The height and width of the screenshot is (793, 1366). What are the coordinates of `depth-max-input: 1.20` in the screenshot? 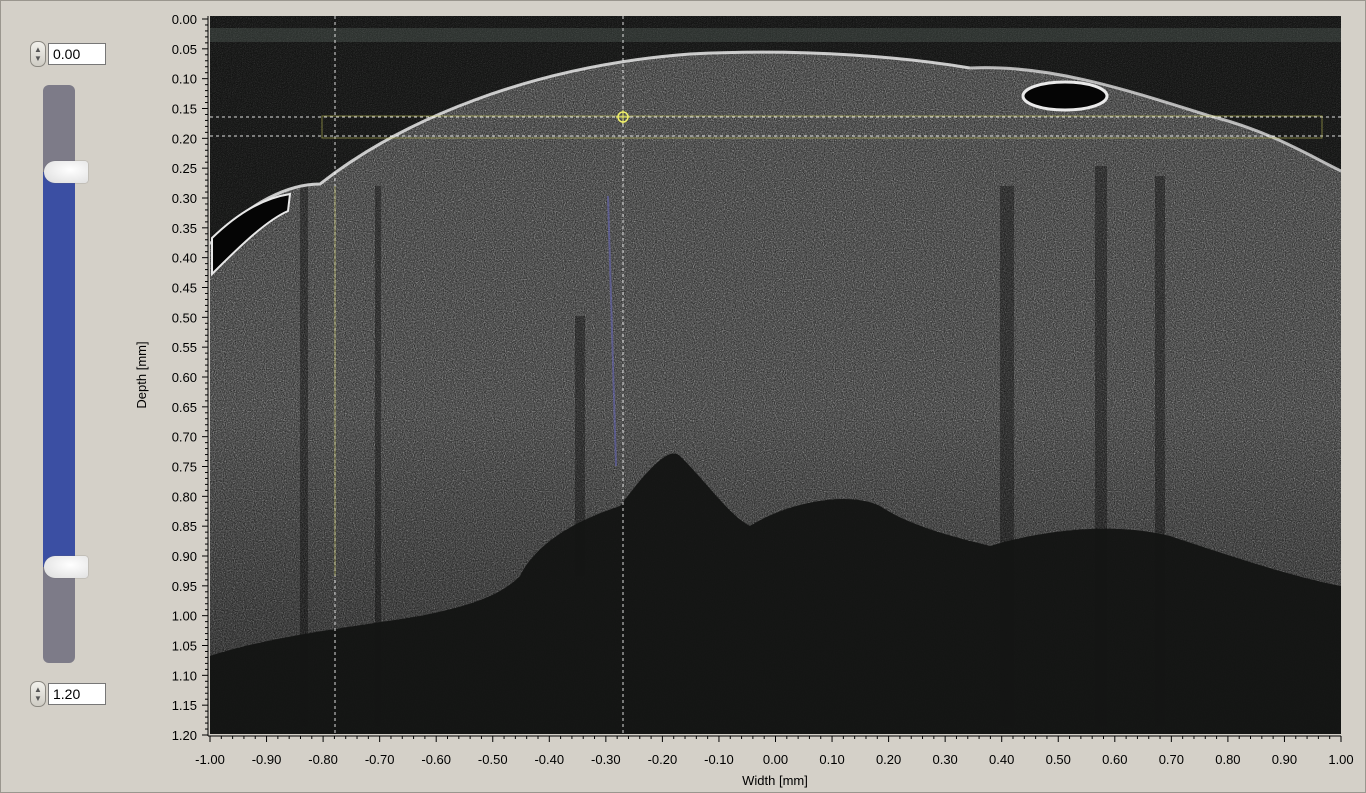 It's located at (77, 694).